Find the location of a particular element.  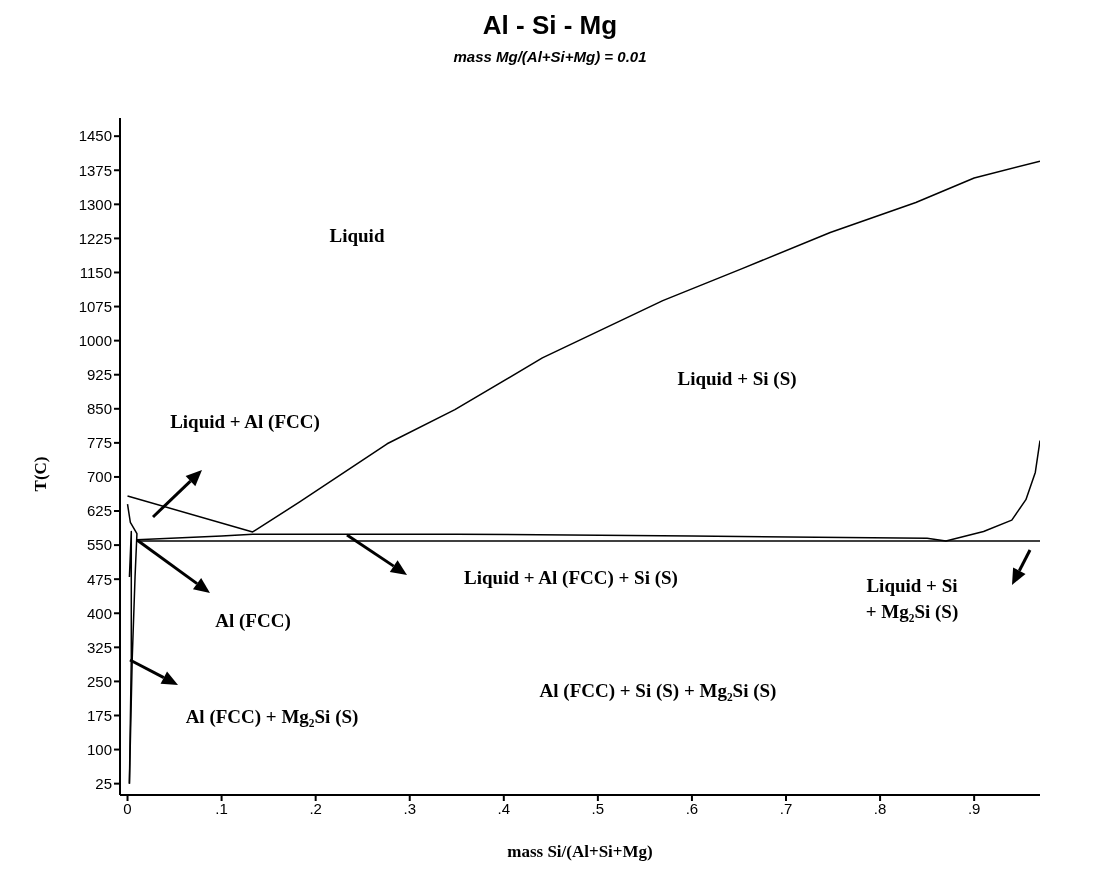

y-tick-label: 625 is located at coordinates (99, 511).